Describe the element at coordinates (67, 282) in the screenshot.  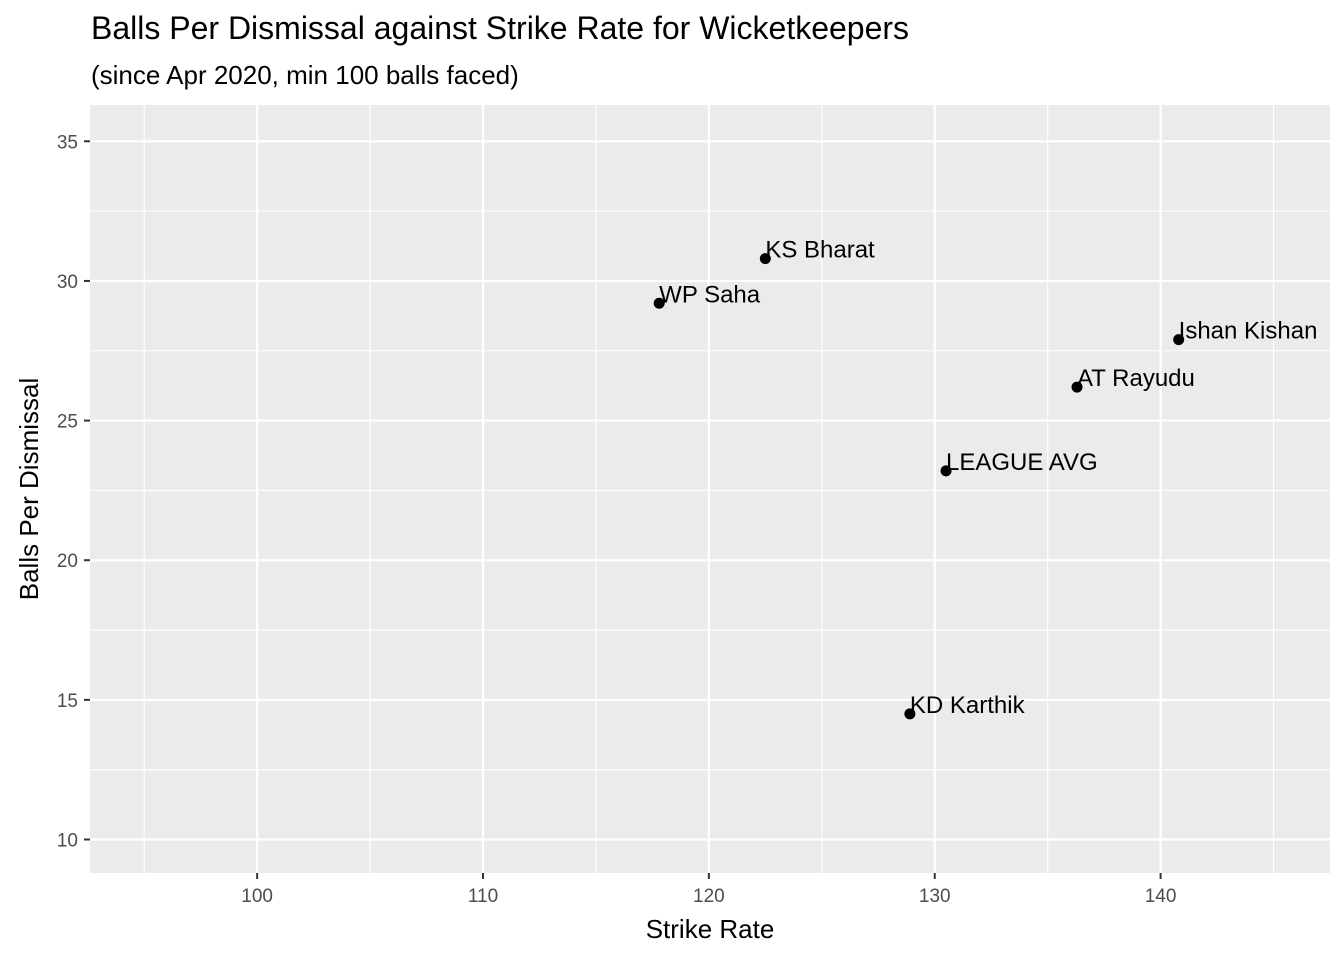
I see `y-tick-label: 30` at that location.